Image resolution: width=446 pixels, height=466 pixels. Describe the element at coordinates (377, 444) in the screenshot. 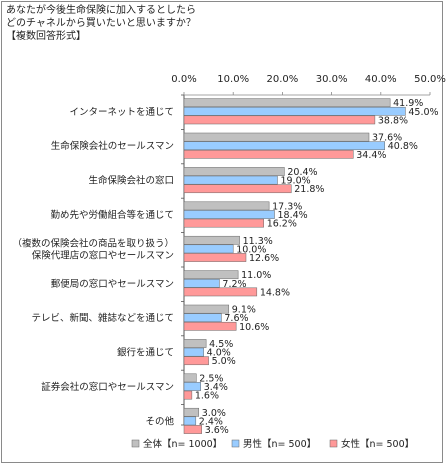

I see `legend-label: 女性【n= 500】` at that location.